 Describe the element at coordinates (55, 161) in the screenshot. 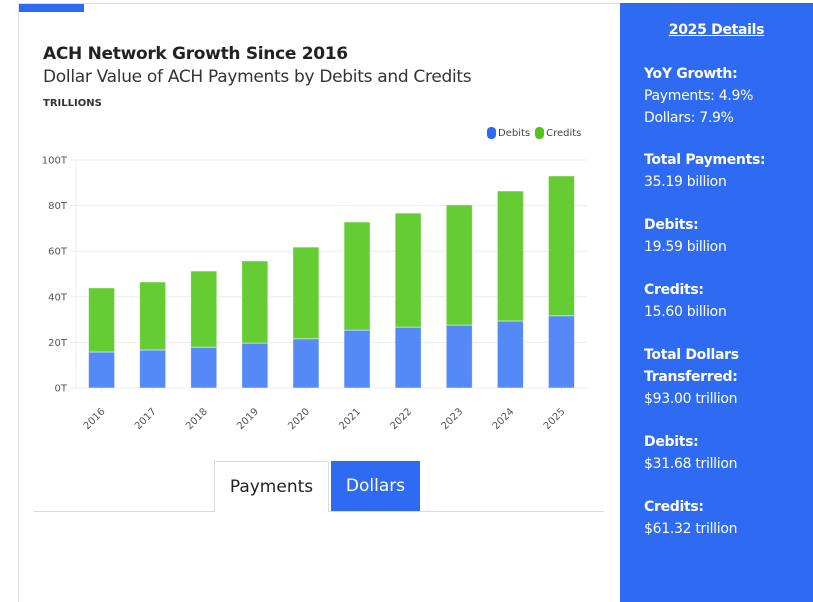

I see `y-tick-label: 100T` at that location.